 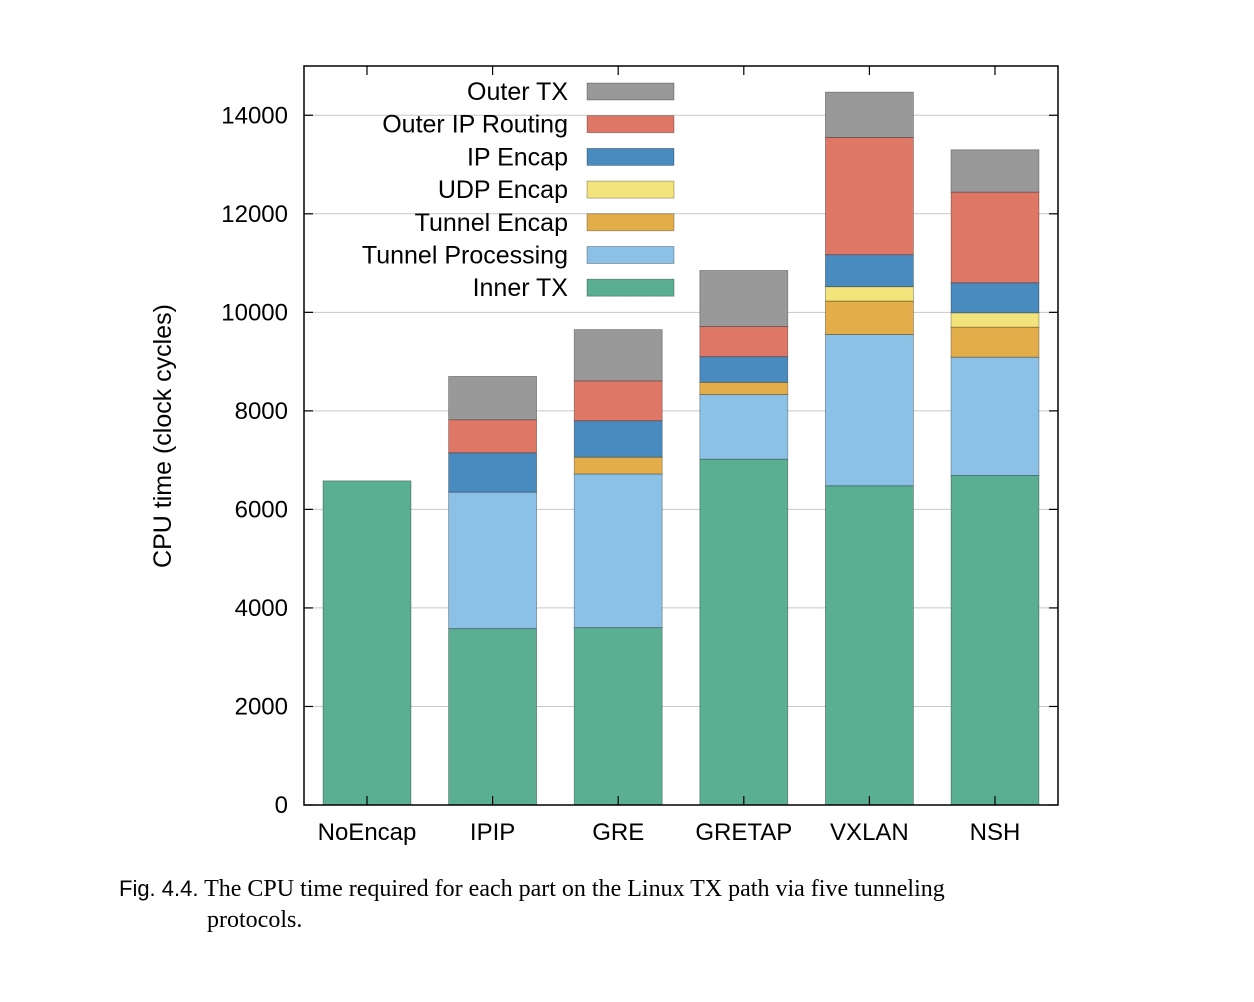 What do you see at coordinates (261, 706) in the screenshot?
I see `y-tick-label: 2000` at bounding box center [261, 706].